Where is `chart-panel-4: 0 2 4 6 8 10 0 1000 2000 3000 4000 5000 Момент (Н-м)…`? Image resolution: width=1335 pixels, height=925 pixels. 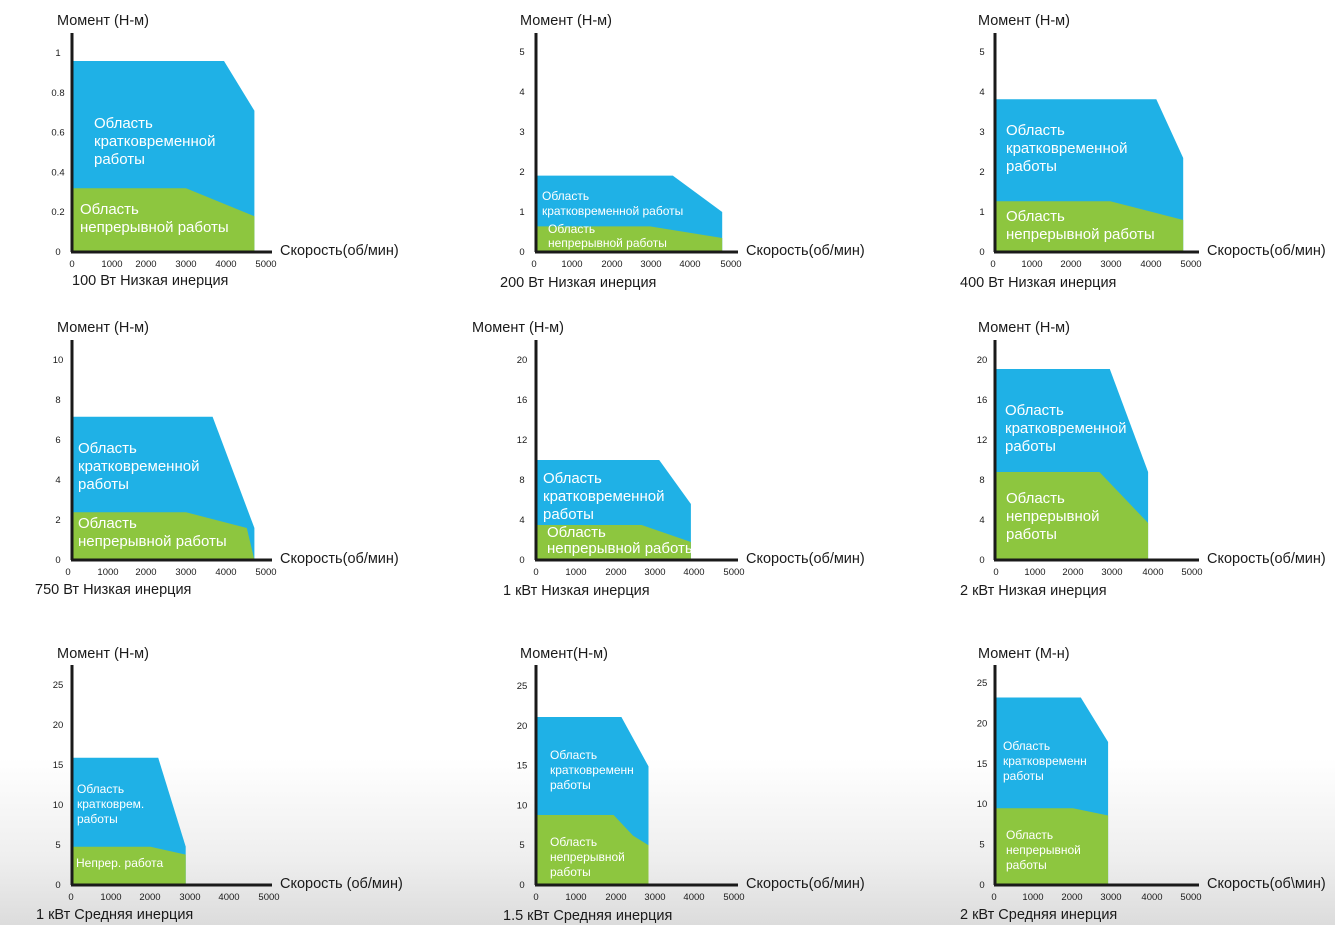
chart-panel-4: 0 2 4 6 8 10 0 1000 2000 3000 4000 5000 Момент (Н-м)… is located at coordinates (217, 459).